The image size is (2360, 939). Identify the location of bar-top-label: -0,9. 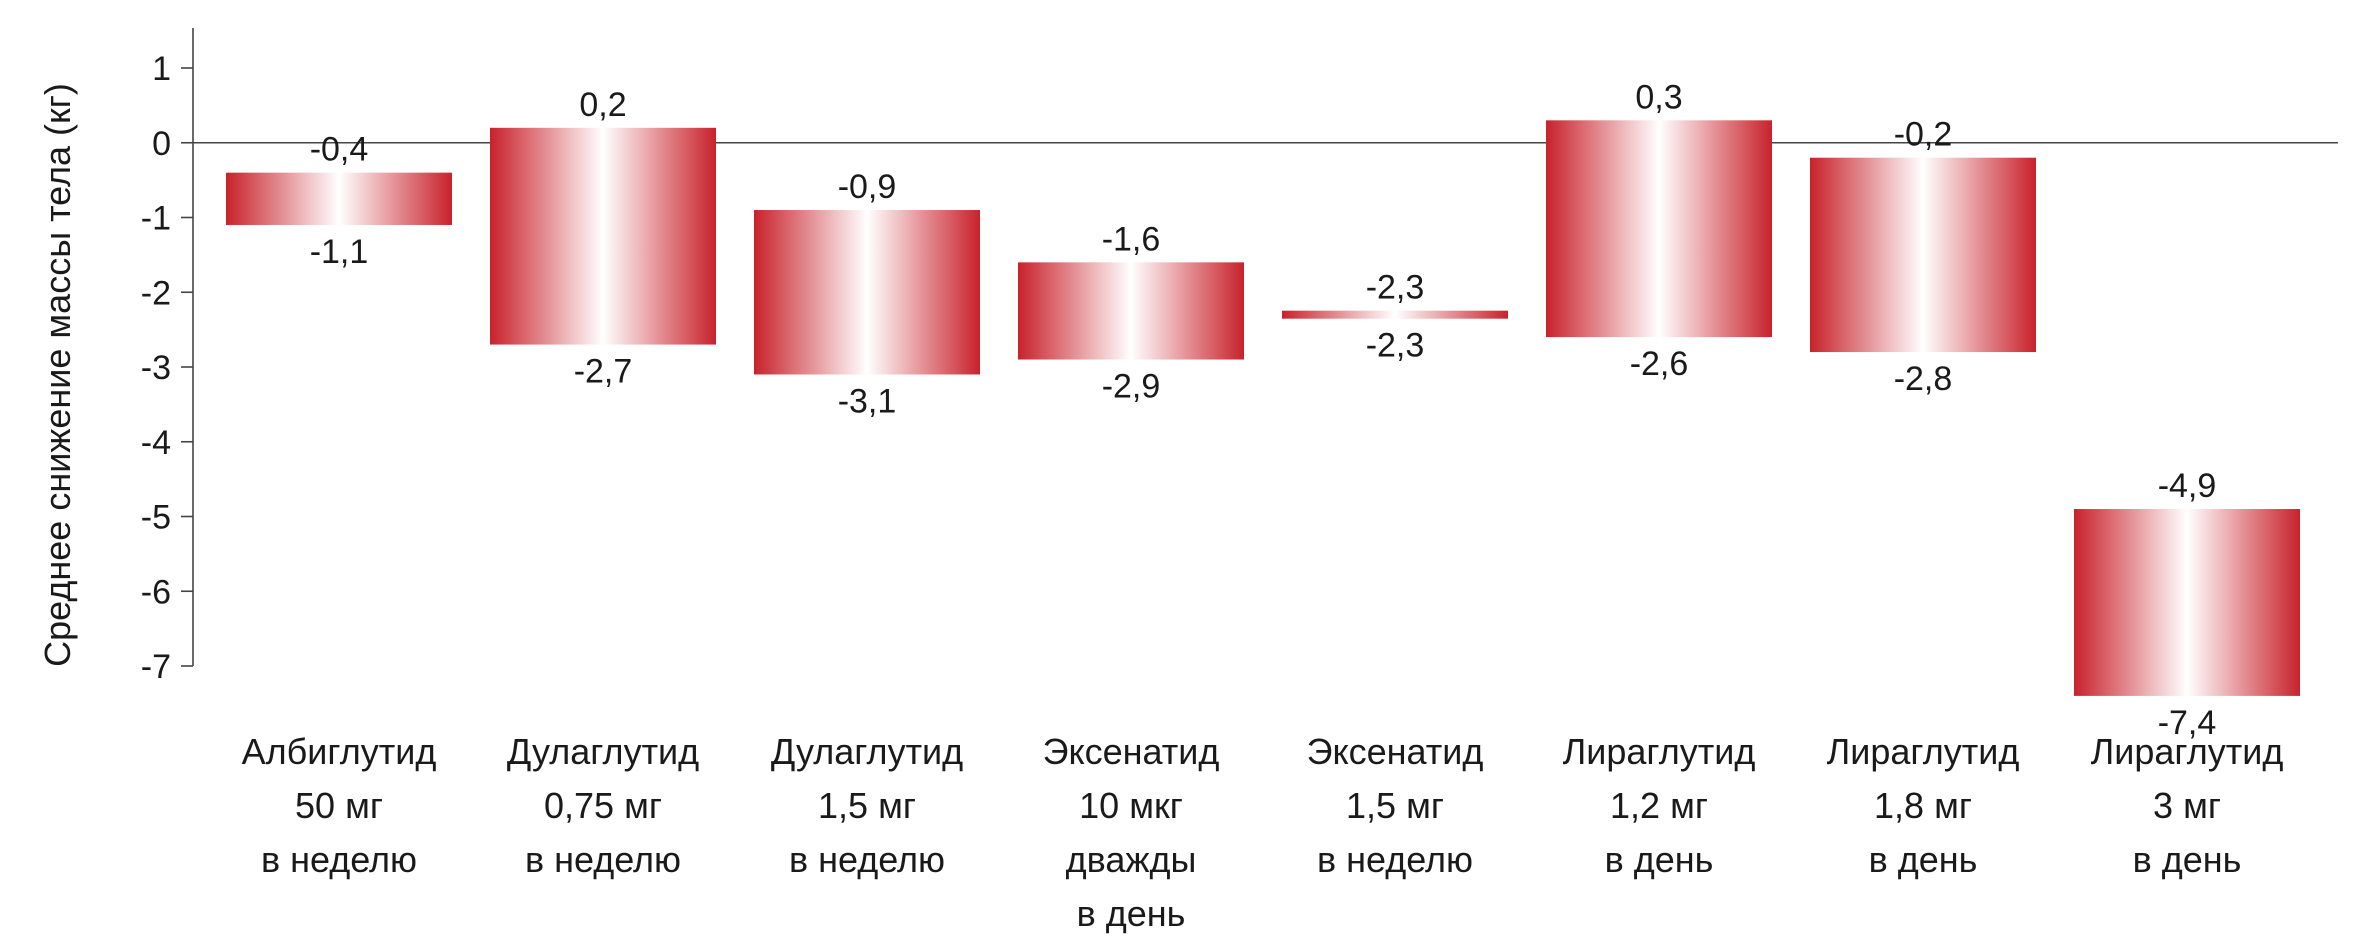
(867, 187).